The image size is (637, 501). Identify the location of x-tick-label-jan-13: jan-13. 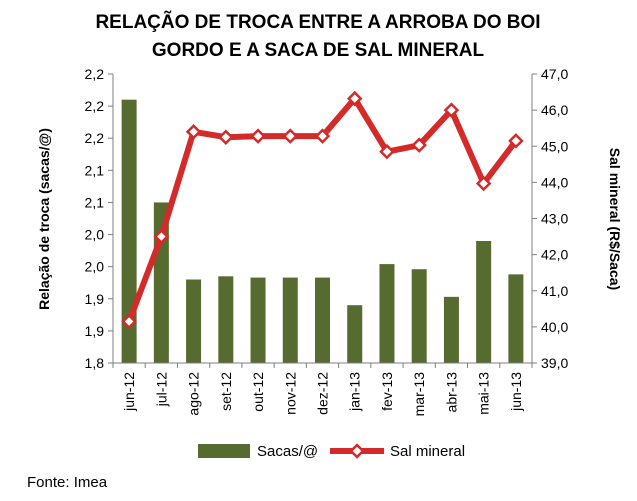
(355, 392).